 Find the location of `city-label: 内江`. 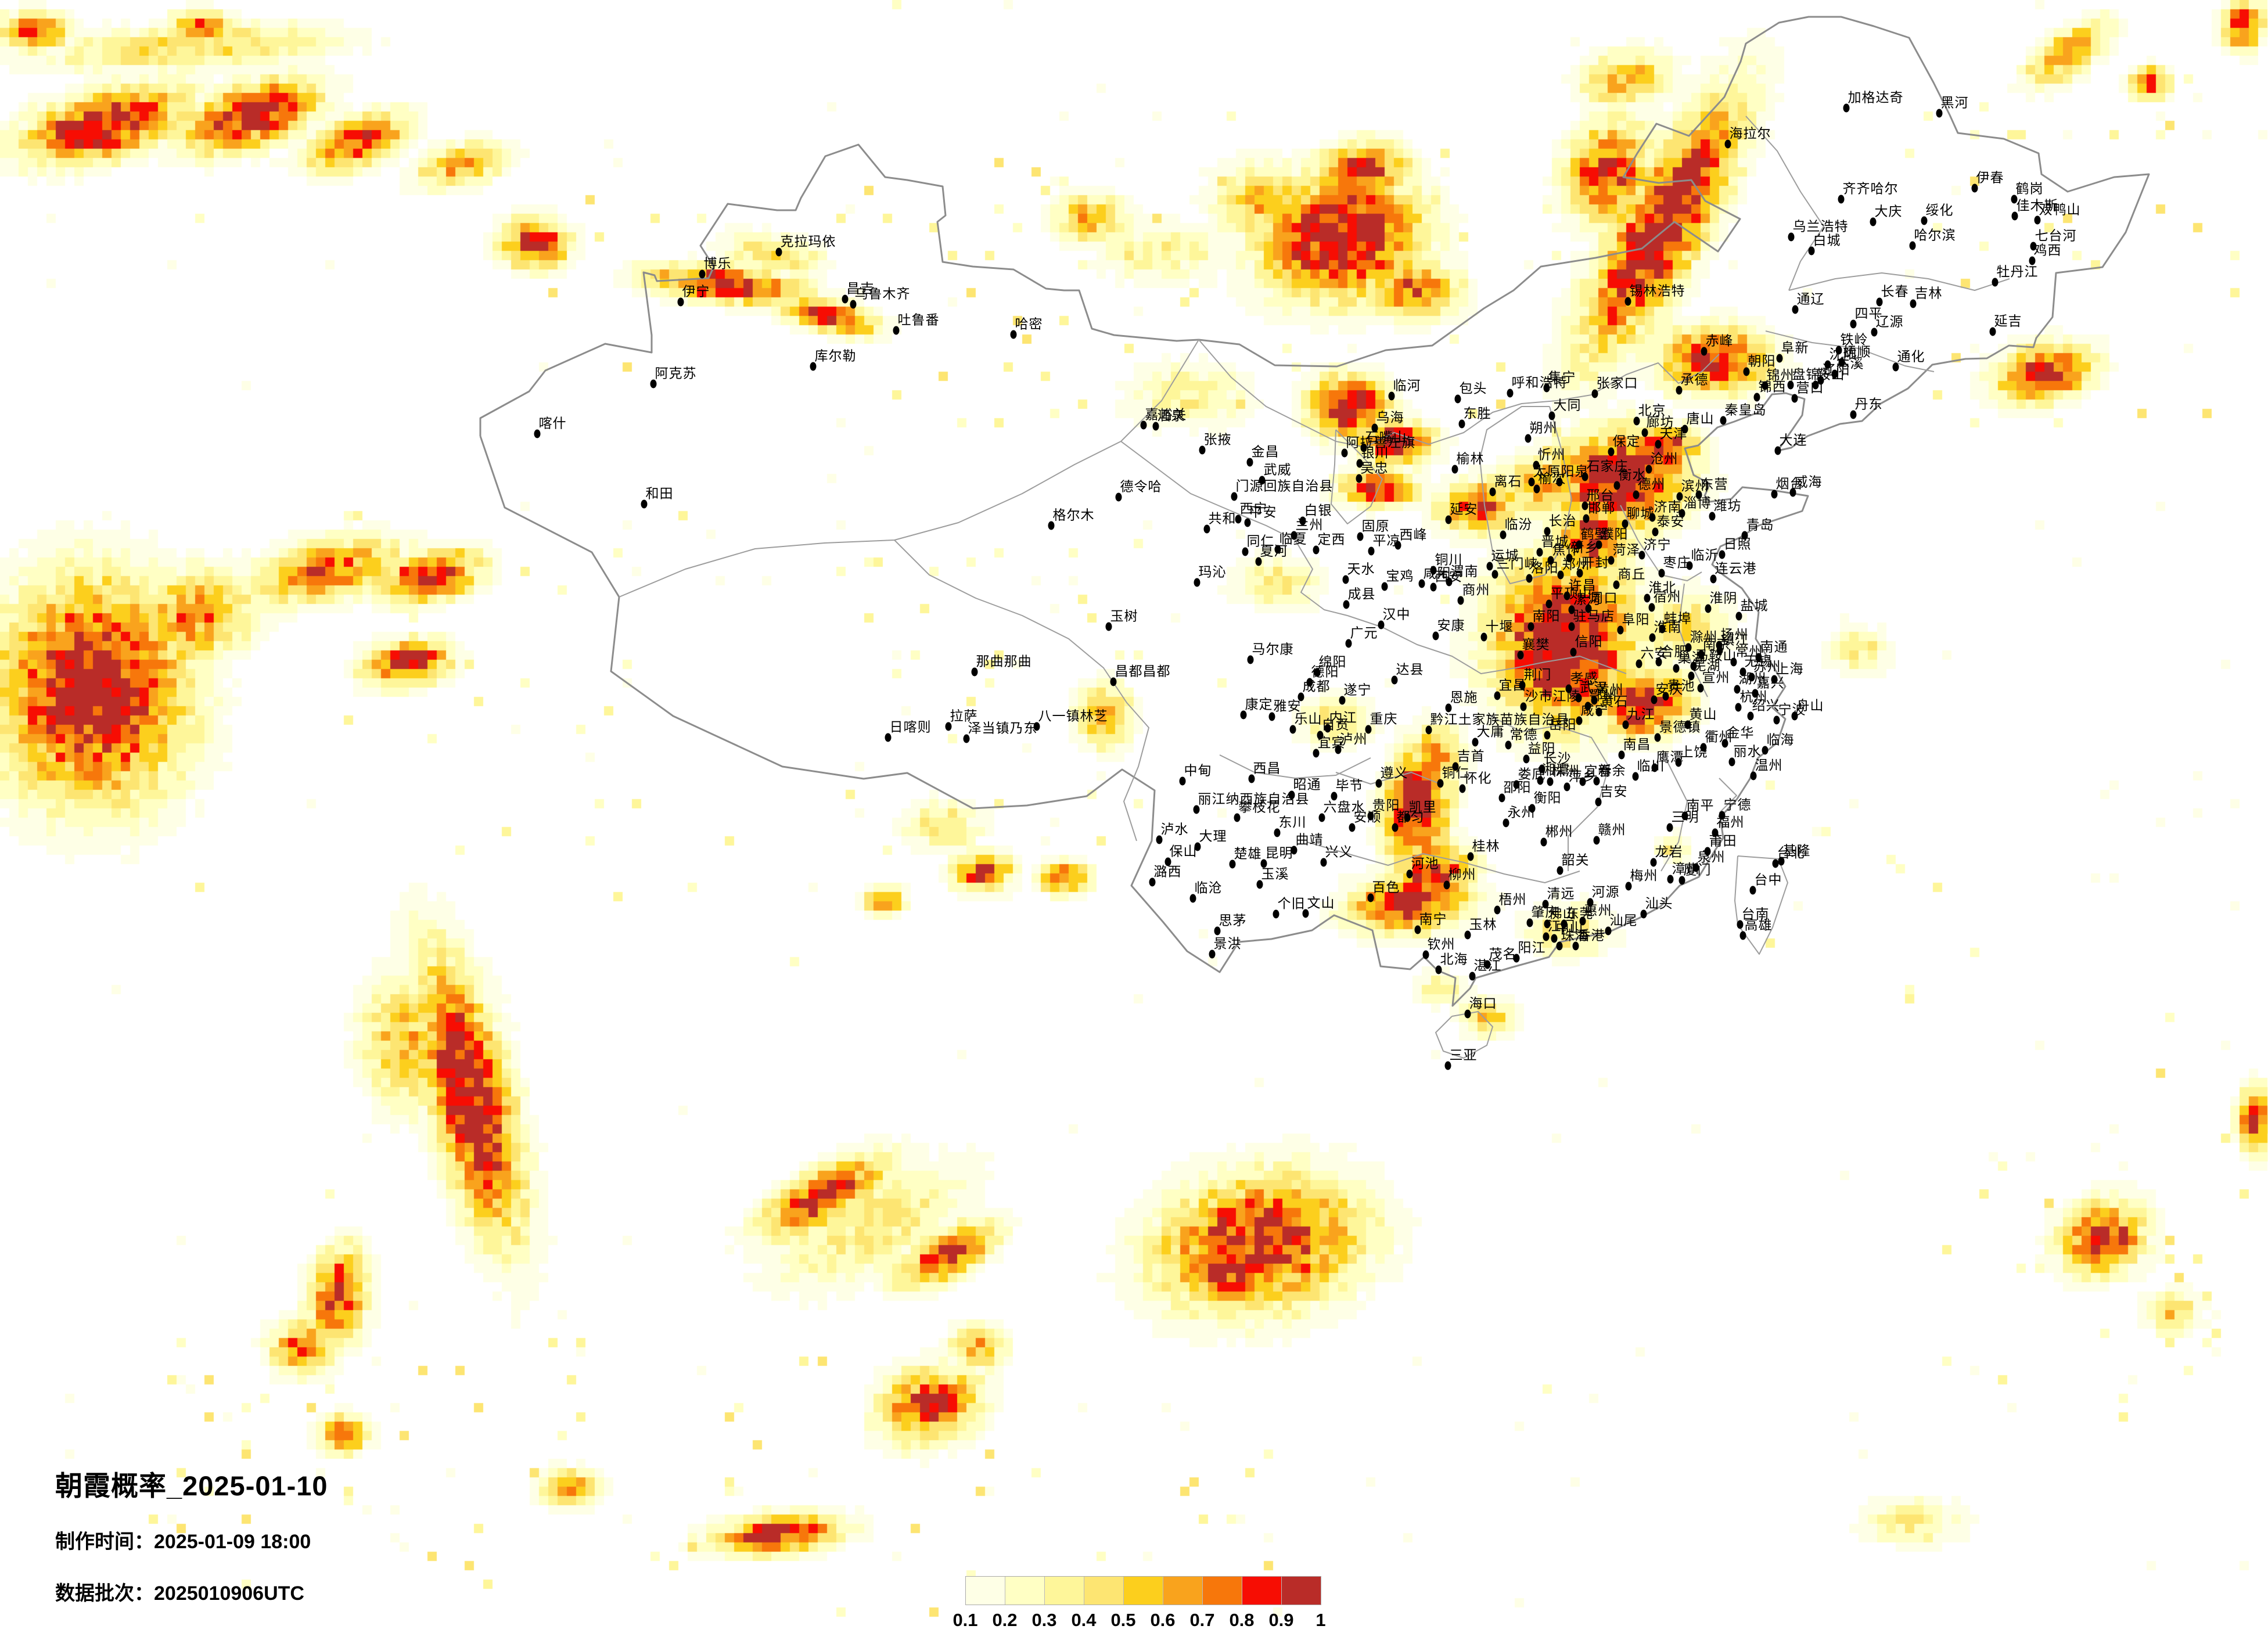

city-label: 内江 is located at coordinates (1343, 717).